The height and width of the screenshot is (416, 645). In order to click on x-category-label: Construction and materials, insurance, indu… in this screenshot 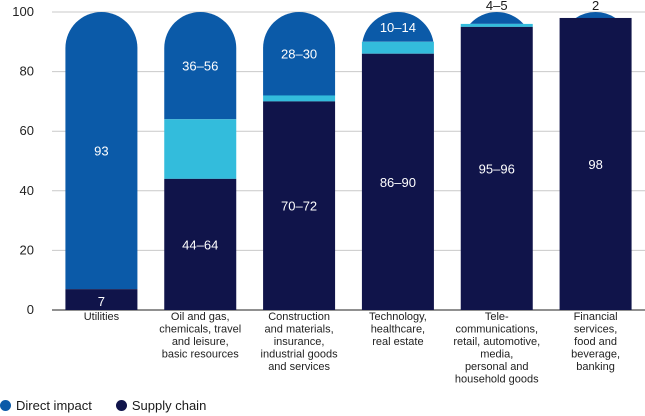, I will do `click(300, 342)`.